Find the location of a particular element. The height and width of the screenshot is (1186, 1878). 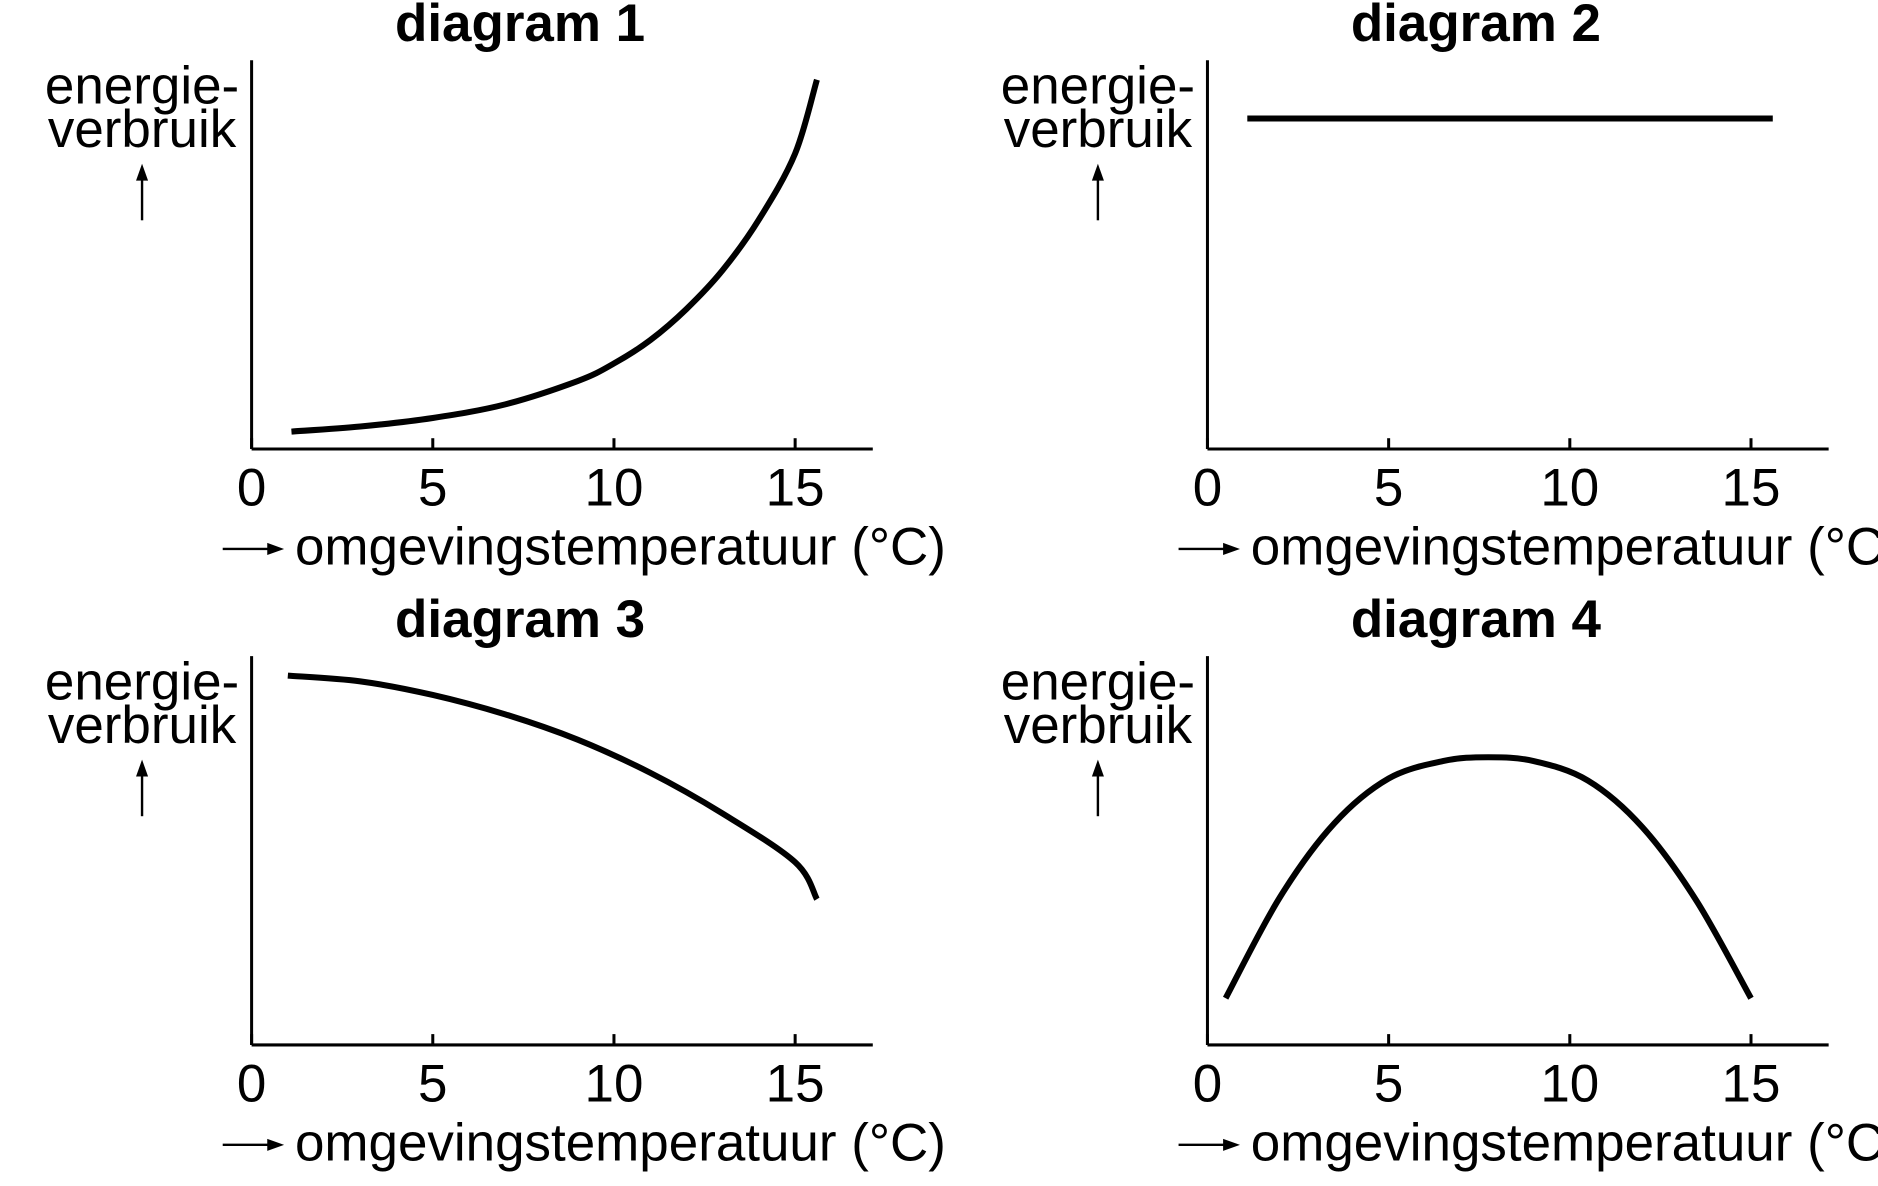

chart-title: diagram 2 is located at coordinates (1476, 26).